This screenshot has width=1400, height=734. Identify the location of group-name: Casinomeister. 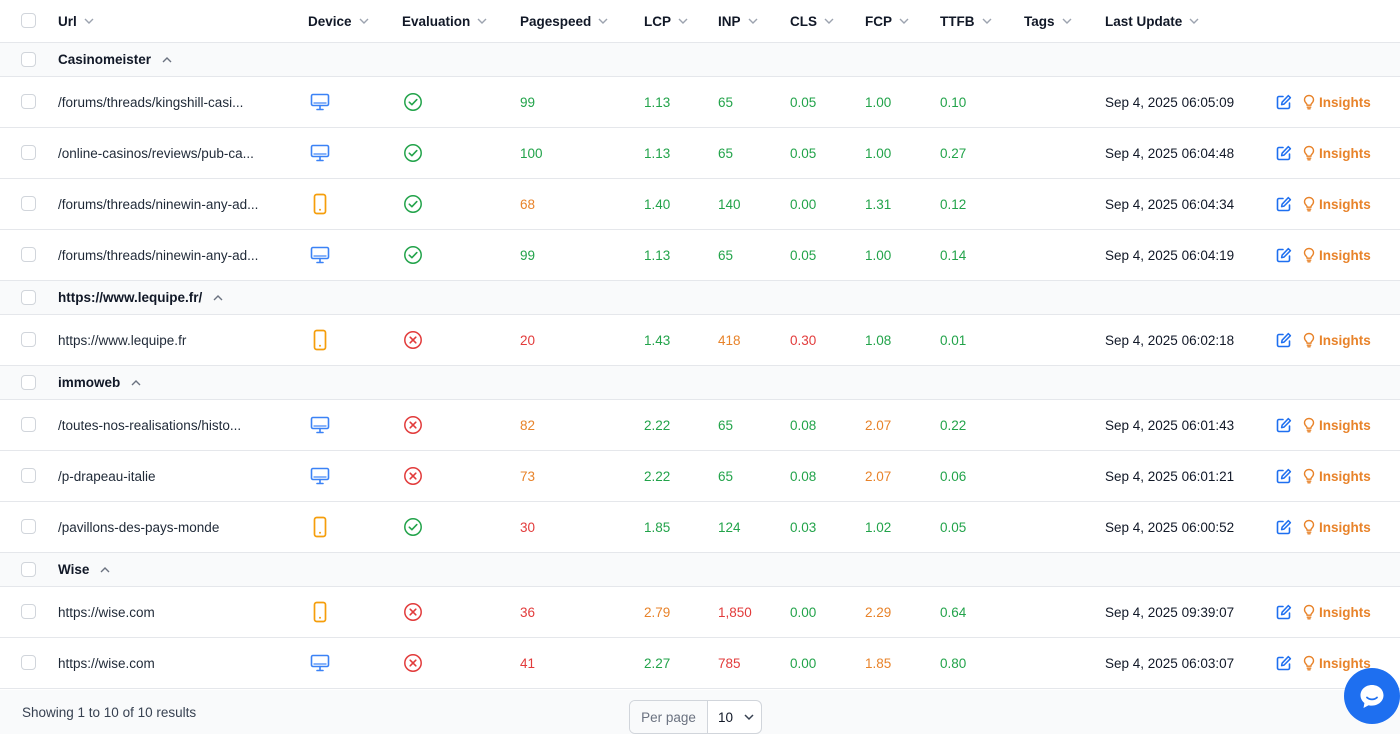
(115, 59).